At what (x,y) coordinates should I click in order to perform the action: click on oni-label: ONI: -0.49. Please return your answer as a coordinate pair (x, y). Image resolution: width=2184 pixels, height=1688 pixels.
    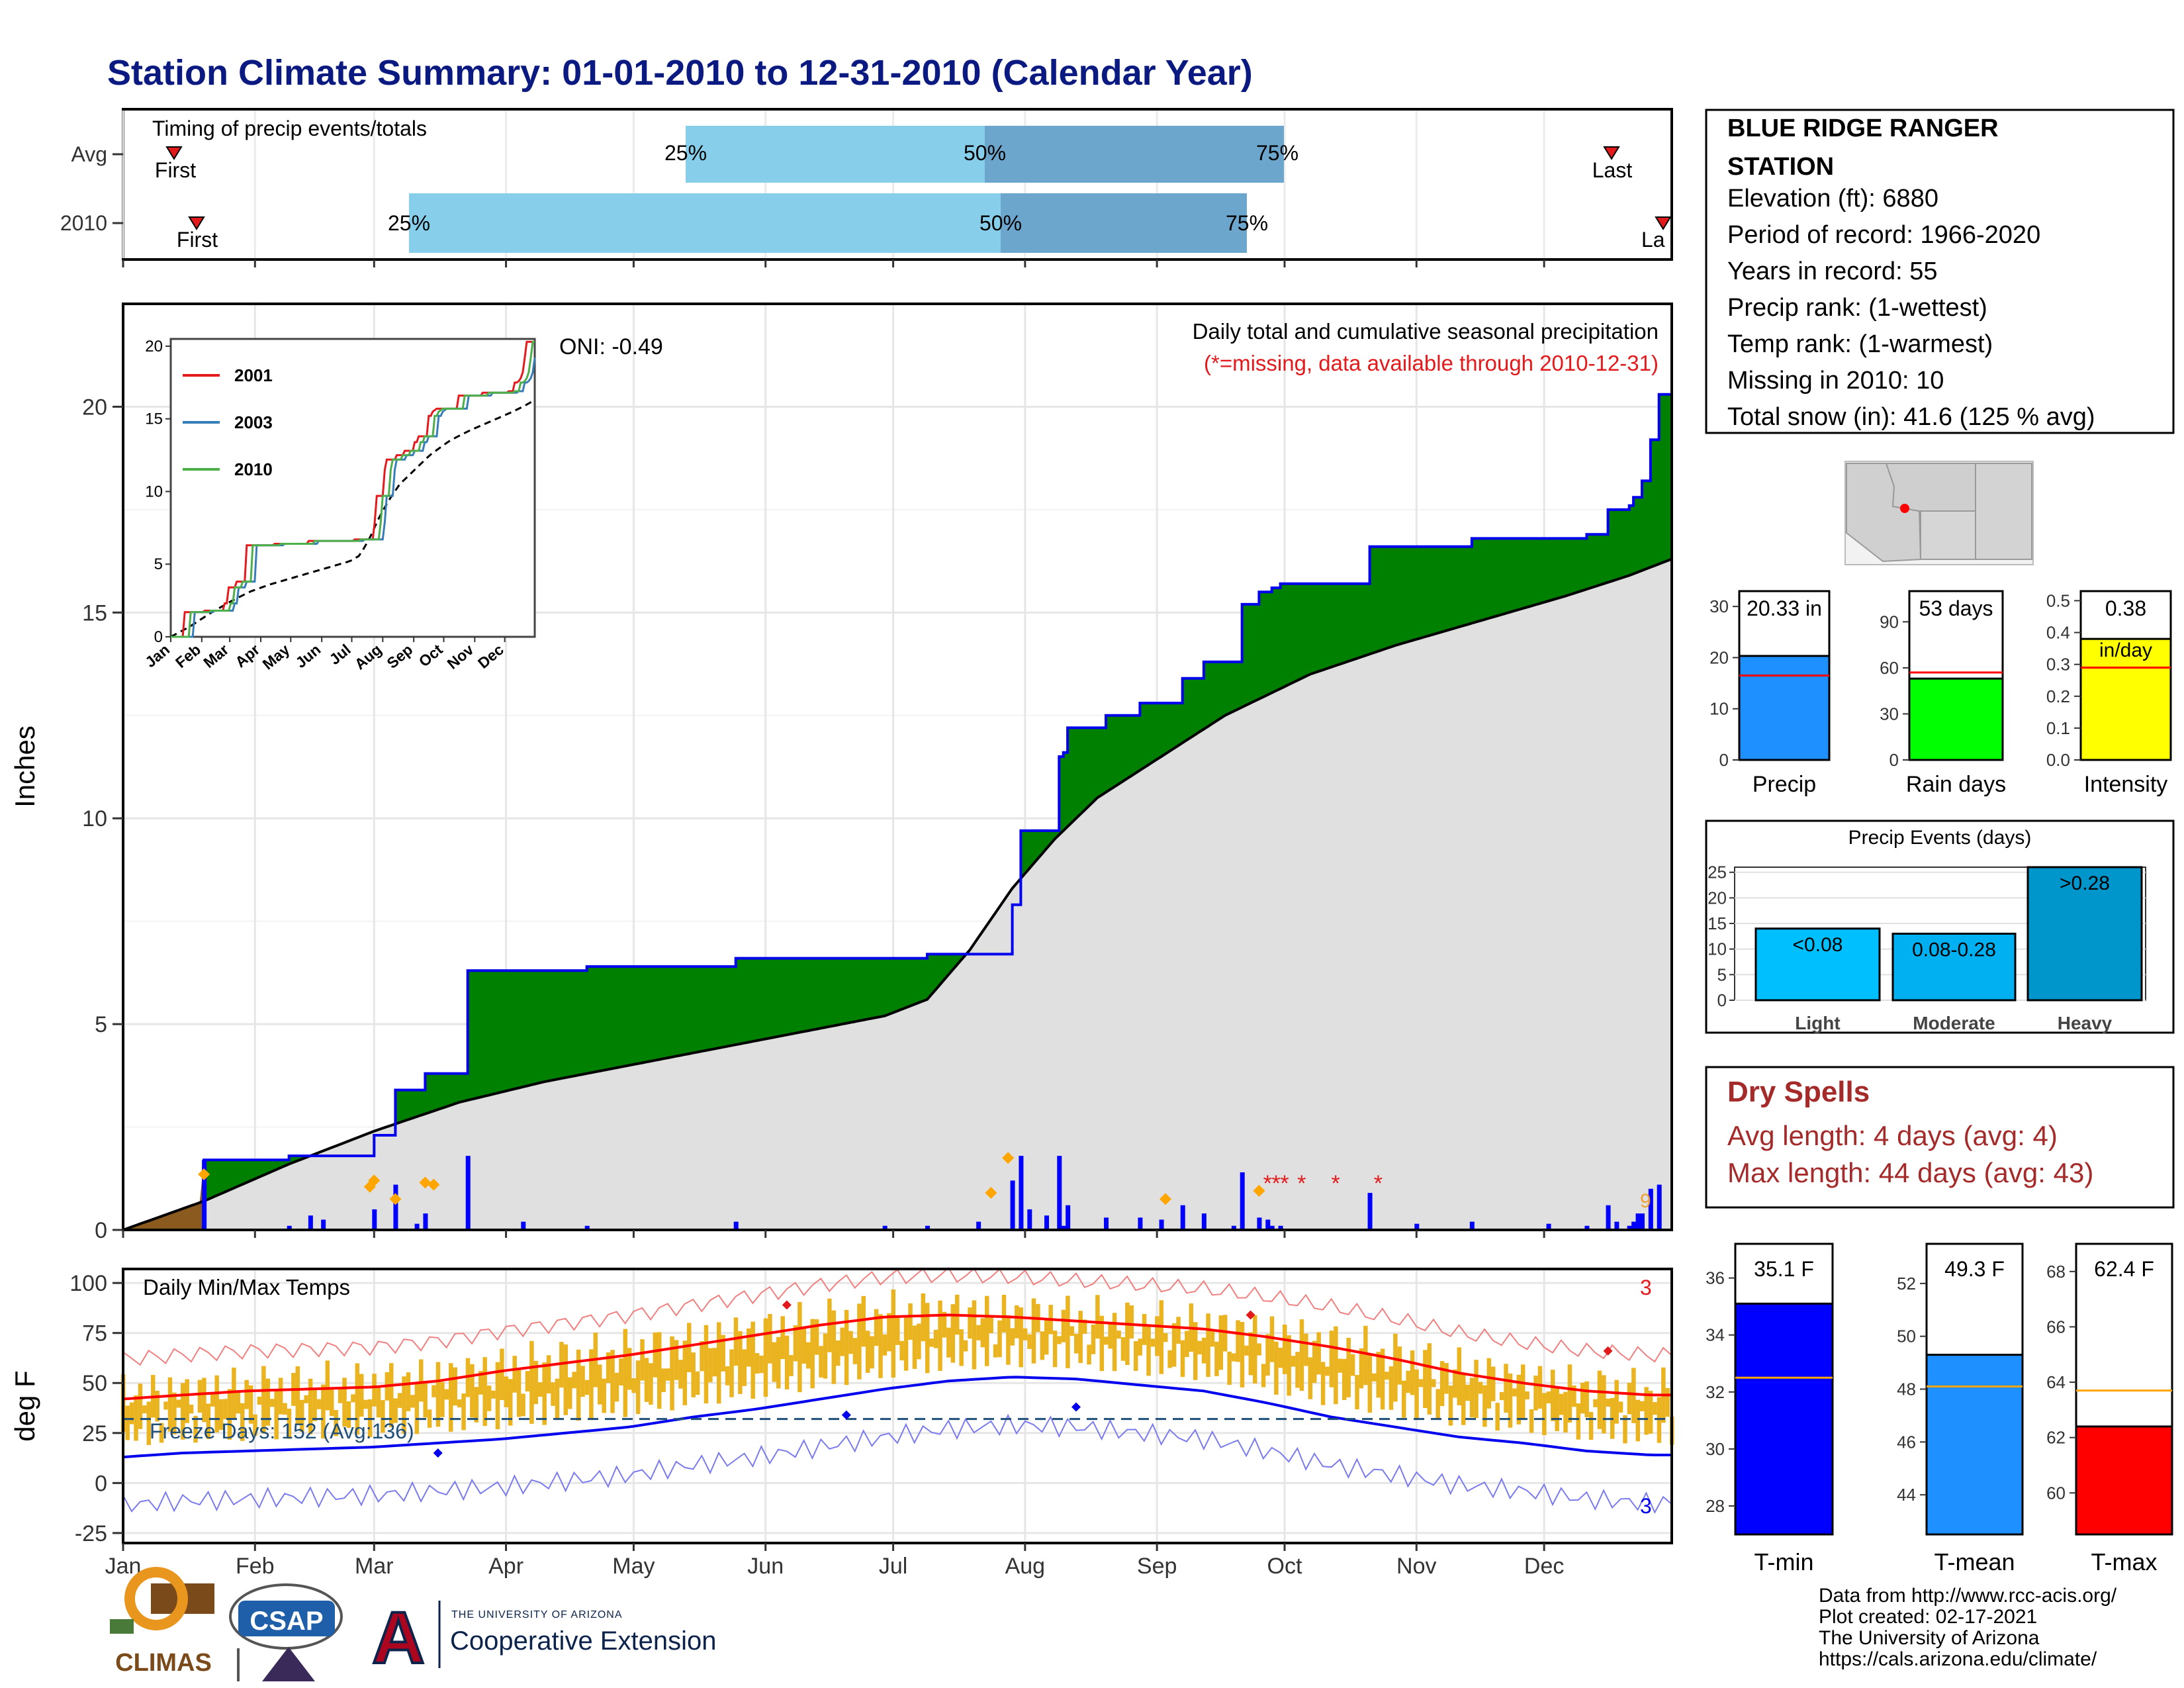
    Looking at the image, I should click on (611, 346).